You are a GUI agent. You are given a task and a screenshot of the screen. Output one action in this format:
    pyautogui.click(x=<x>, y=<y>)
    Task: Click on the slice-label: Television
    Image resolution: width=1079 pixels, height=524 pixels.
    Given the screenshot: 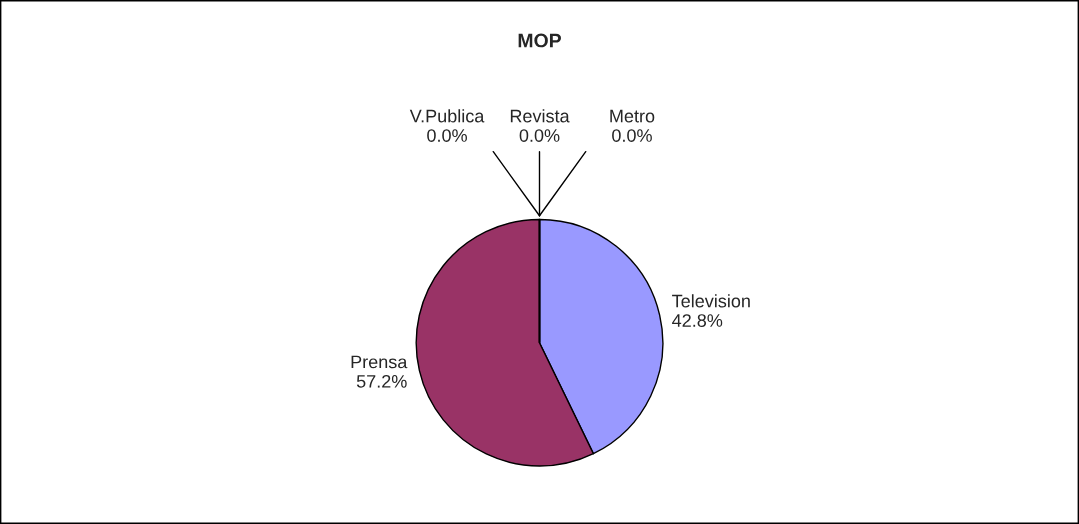 What is the action you would take?
    pyautogui.click(x=711, y=301)
    